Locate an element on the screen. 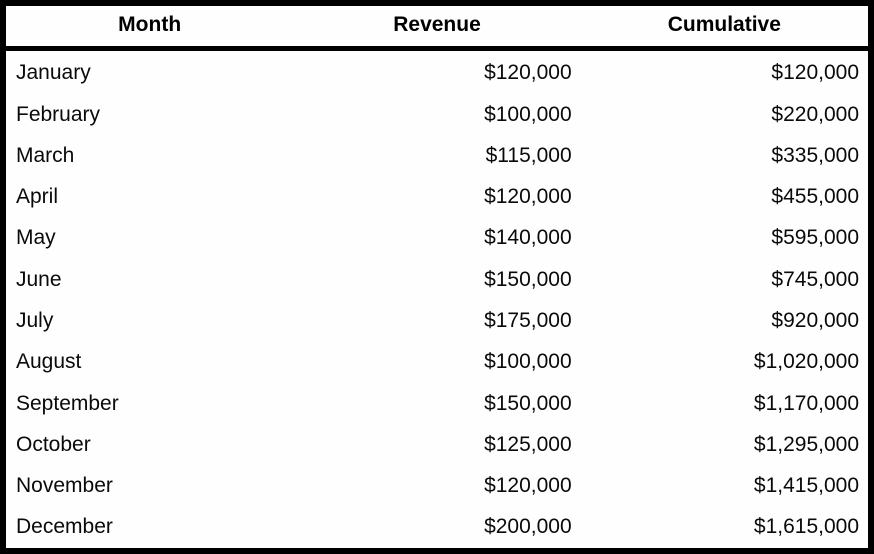 The width and height of the screenshot is (874, 554). cumulative-cell: $1,170,000 is located at coordinates (806, 403).